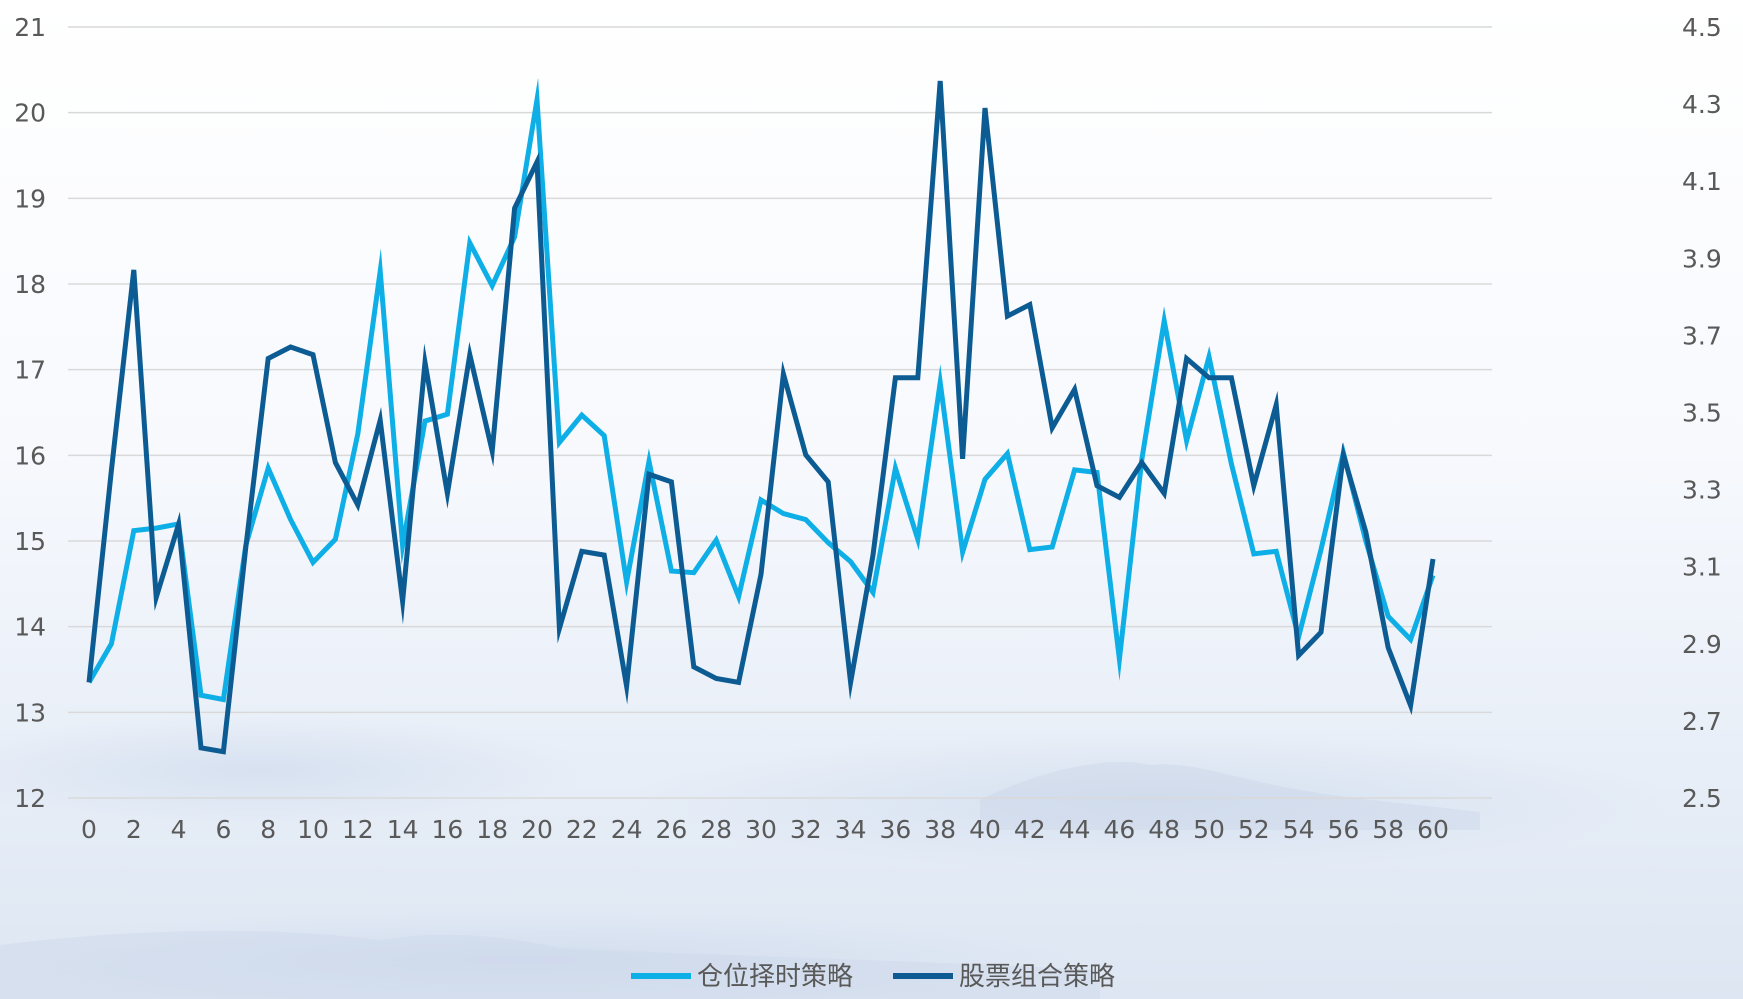  Describe the element at coordinates (223, 829) in the screenshot. I see `x-tick-label: 6` at that location.